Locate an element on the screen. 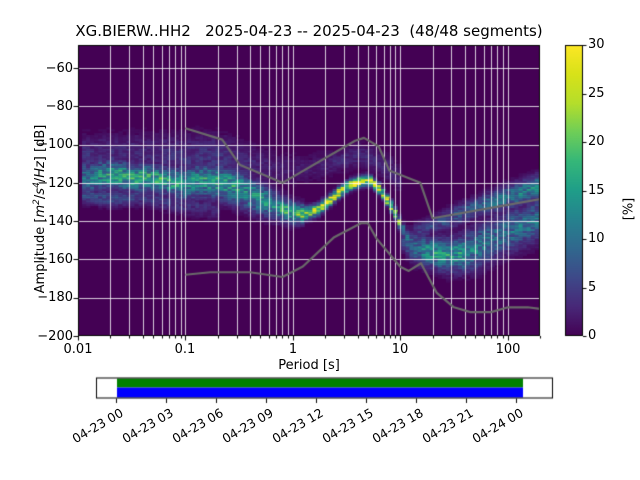 The image size is (640, 480). y-axis-label-text: Amplitude [ is located at coordinates (41, 255).